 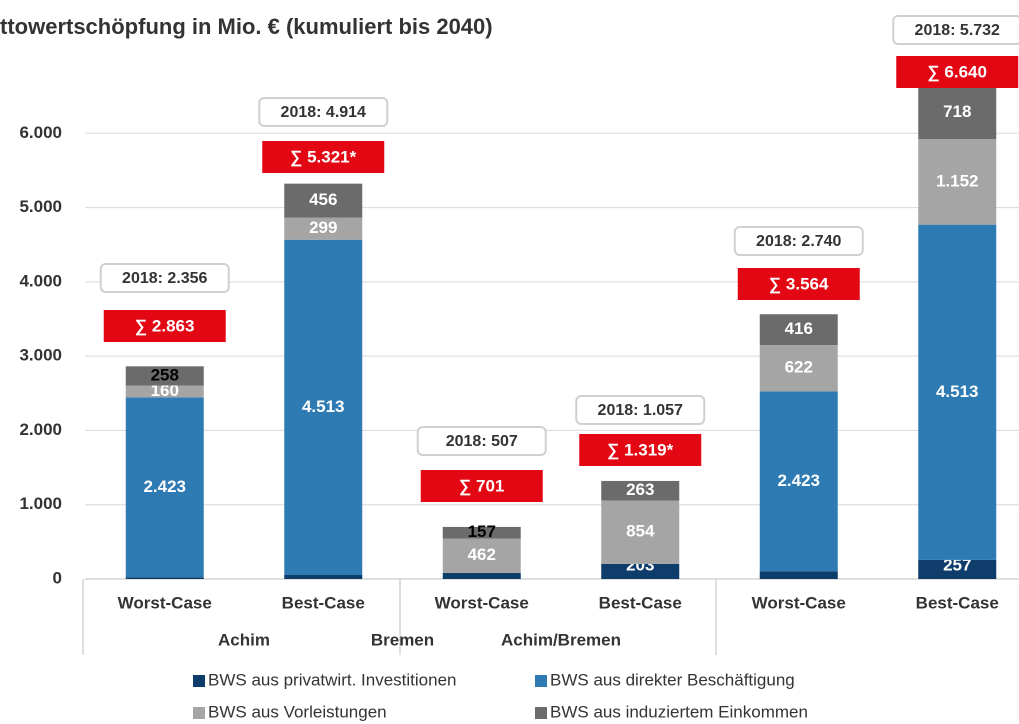 I want to click on group-label: Achim/Bremen, so click(x=561, y=639).